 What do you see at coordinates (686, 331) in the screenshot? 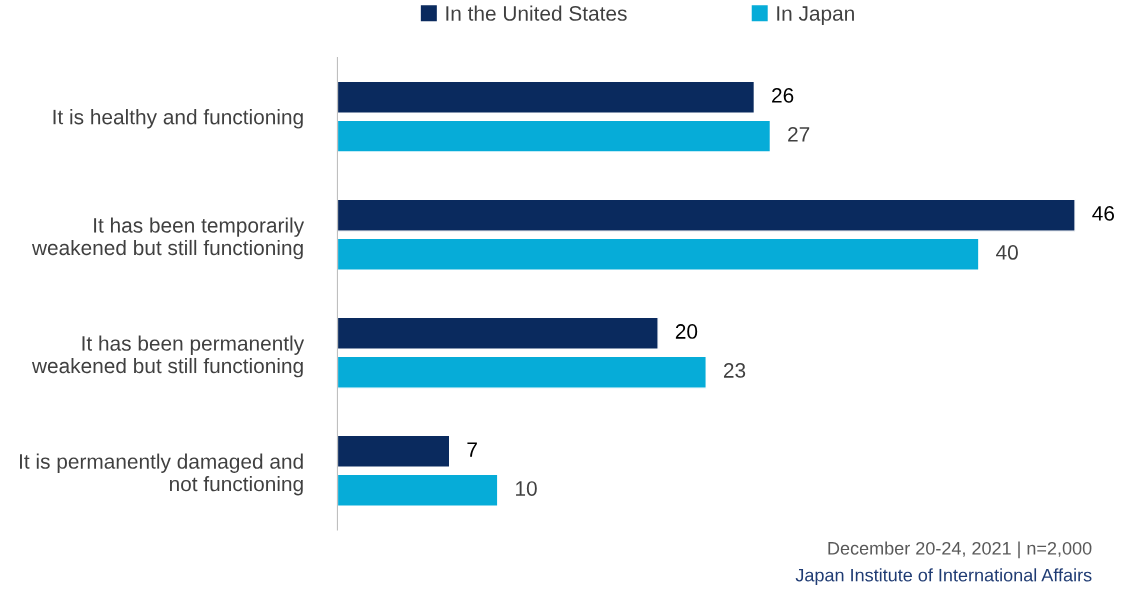
I see `data-label: 20` at bounding box center [686, 331].